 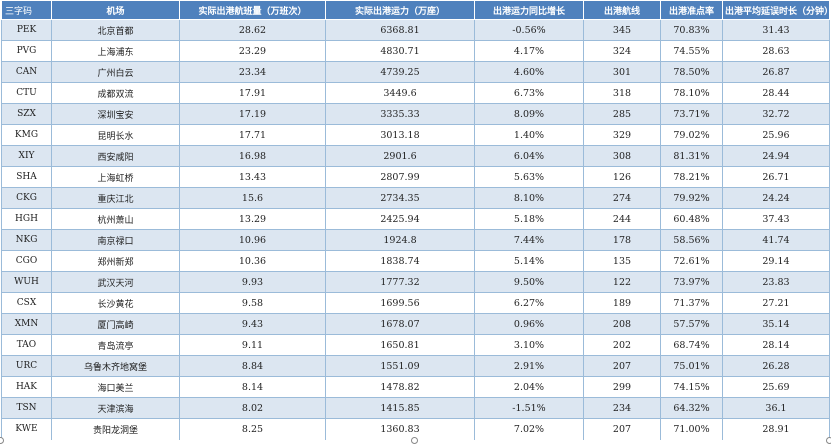 What do you see at coordinates (400, 93) in the screenshot?
I see `cell-capacity: 3449.6` at bounding box center [400, 93].